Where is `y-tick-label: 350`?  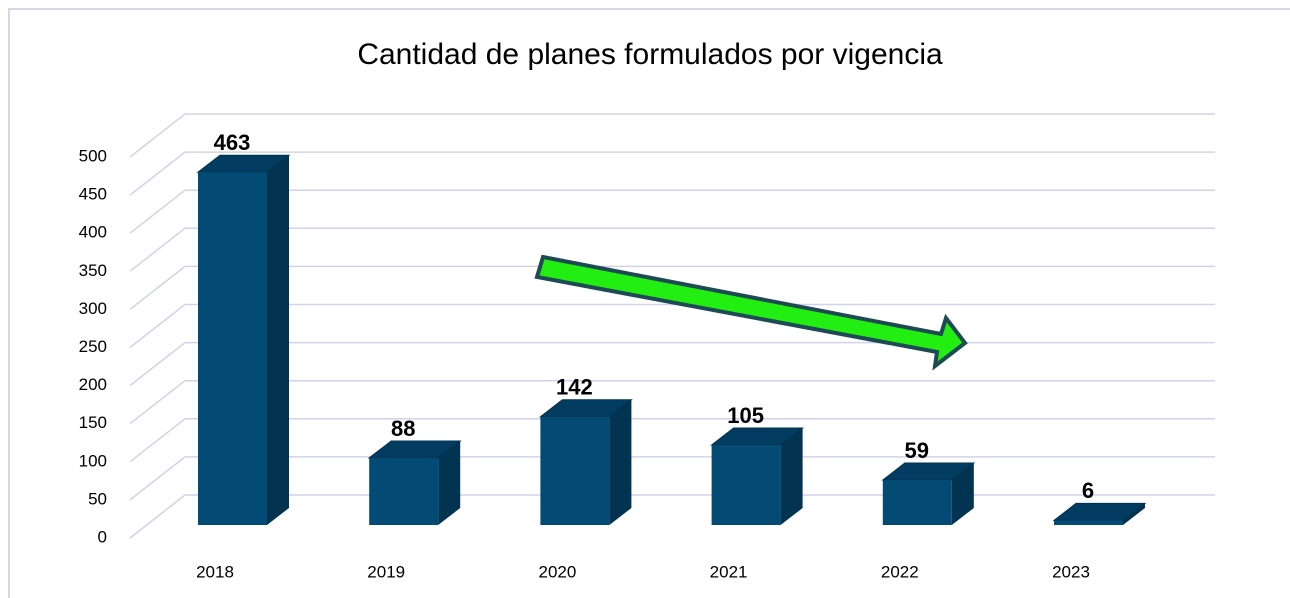
y-tick-label: 350 is located at coordinates (93, 270).